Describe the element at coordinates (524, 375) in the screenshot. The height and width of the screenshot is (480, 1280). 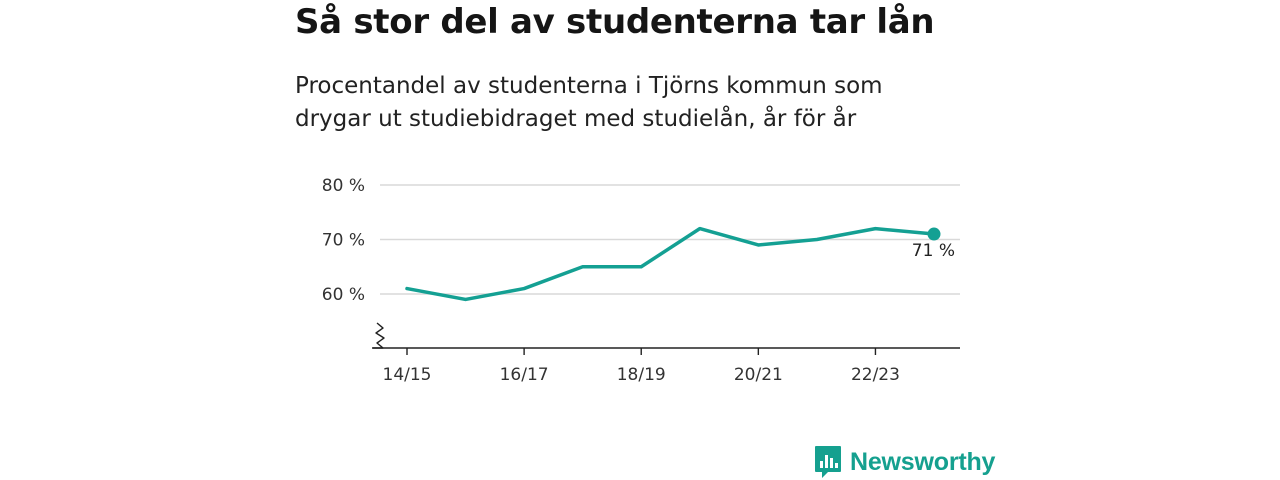
I see `x-tick-label: 16/17` at that location.